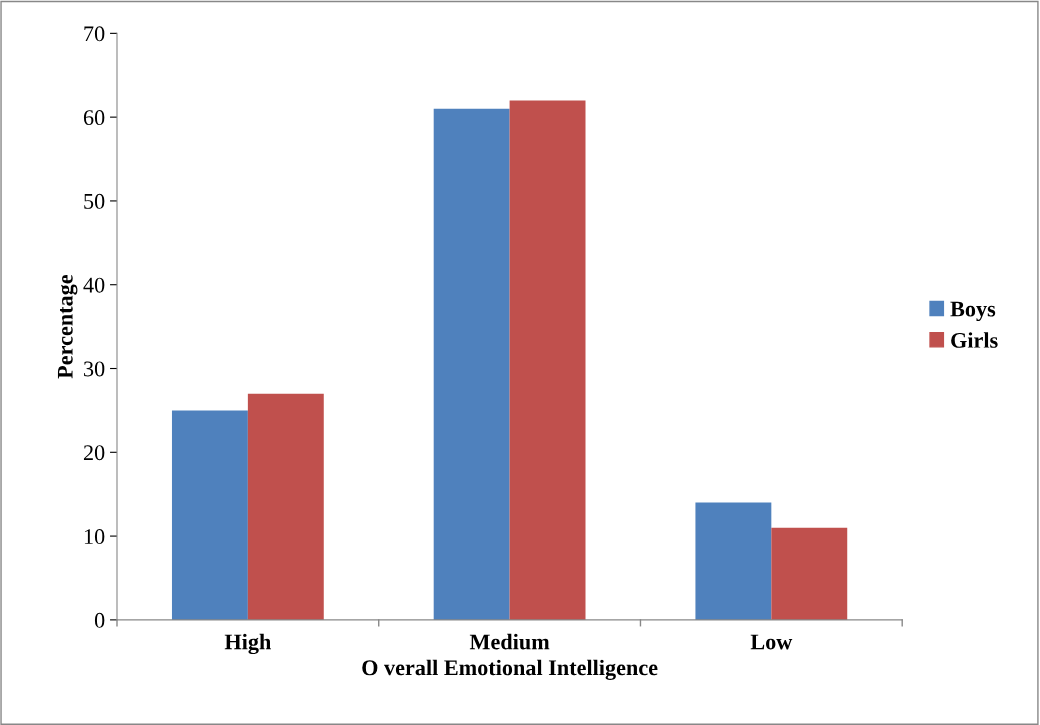 Image resolution: width=1040 pixels, height=725 pixels. Describe the element at coordinates (99, 620) in the screenshot. I see `y-tick-label: 0` at that location.